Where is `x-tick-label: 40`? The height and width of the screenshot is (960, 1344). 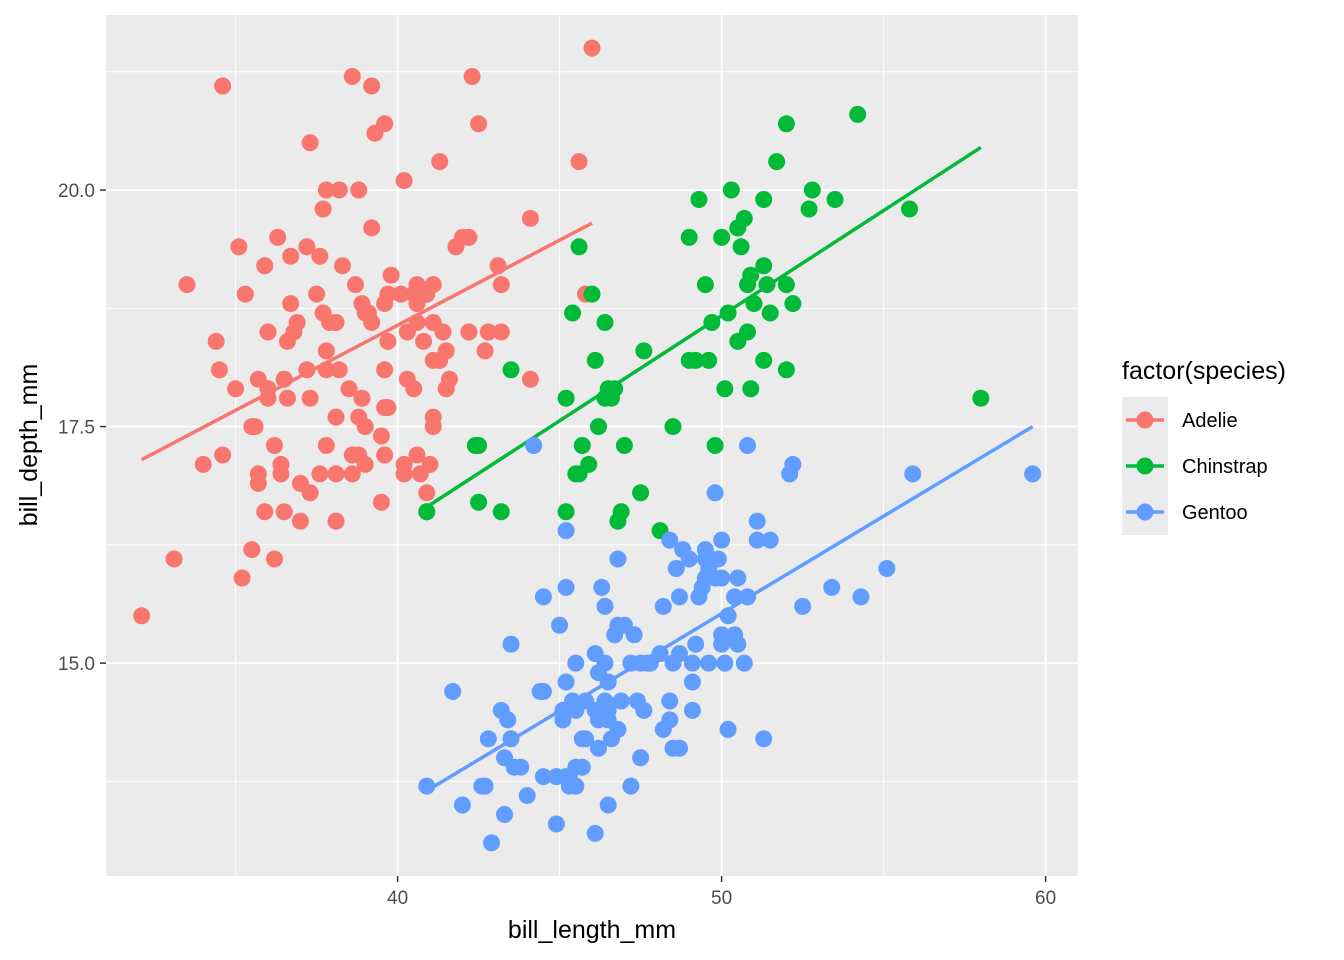
x-tick-label: 40 is located at coordinates (397, 898).